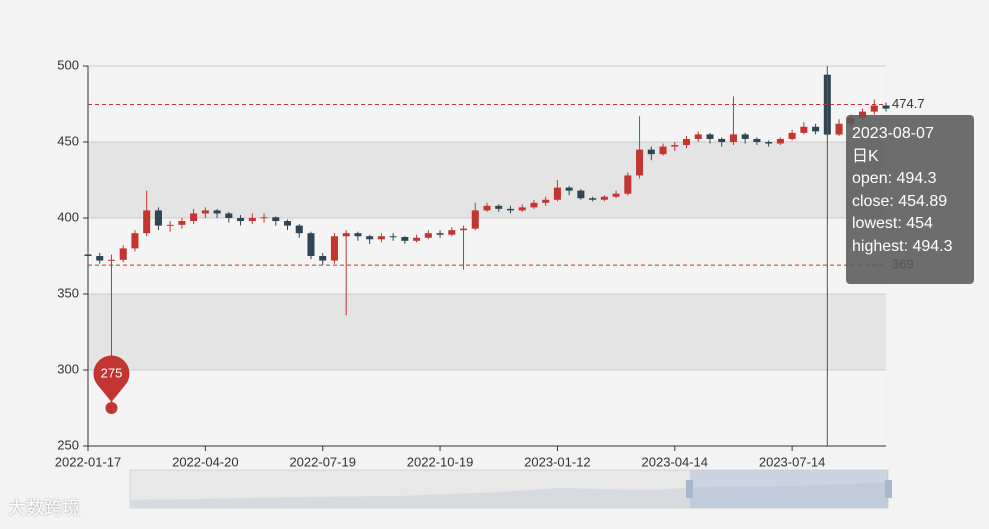 Image resolution: width=989 pixels, height=529 pixels. I want to click on x-tick-label: 2022-10-19, so click(440, 461).